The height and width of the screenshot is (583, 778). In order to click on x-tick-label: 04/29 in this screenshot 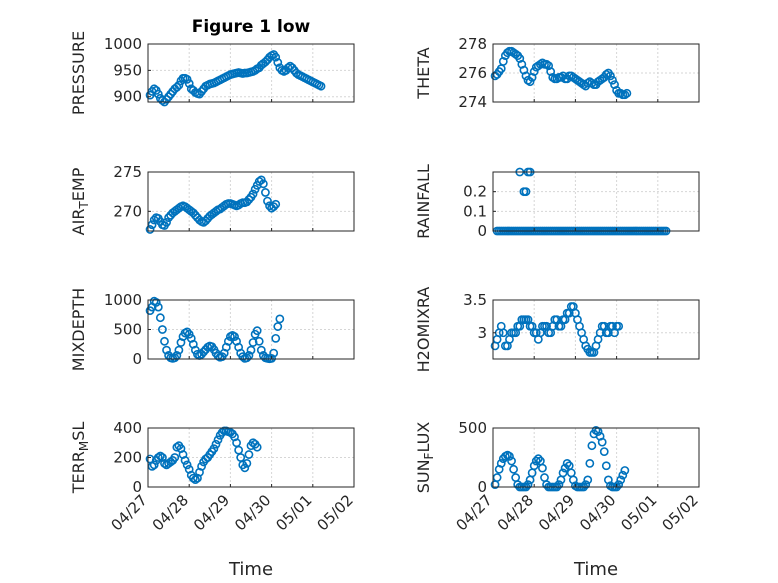, I will do `click(556, 512)`.